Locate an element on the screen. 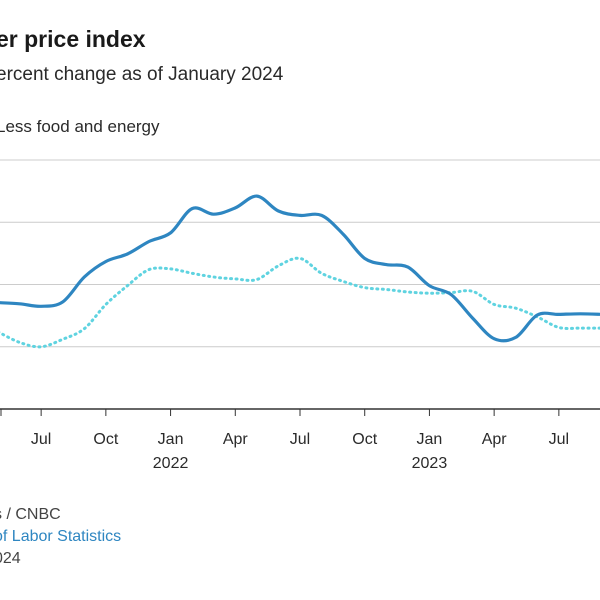 This screenshot has height=600, width=600. x-year-label: 2022 is located at coordinates (171, 463).